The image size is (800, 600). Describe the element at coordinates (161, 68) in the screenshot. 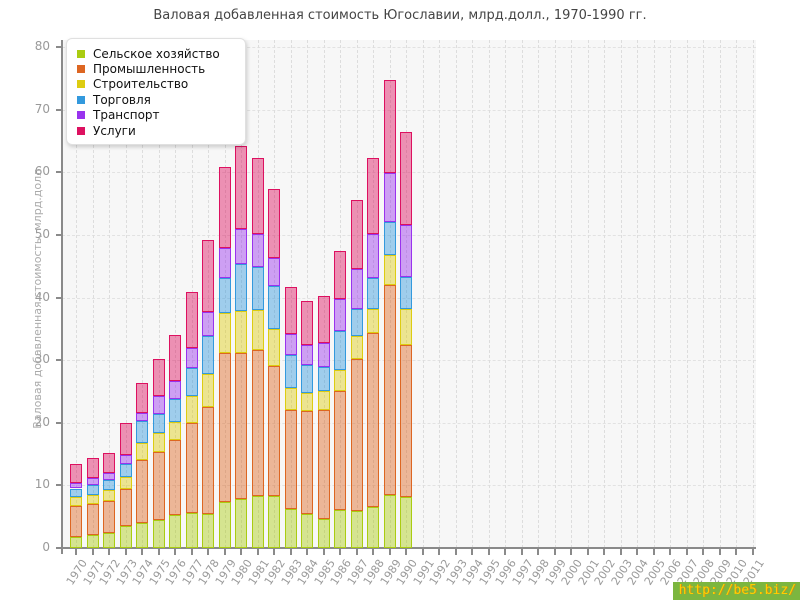

I see `legend-item-1: Промышленность` at that location.